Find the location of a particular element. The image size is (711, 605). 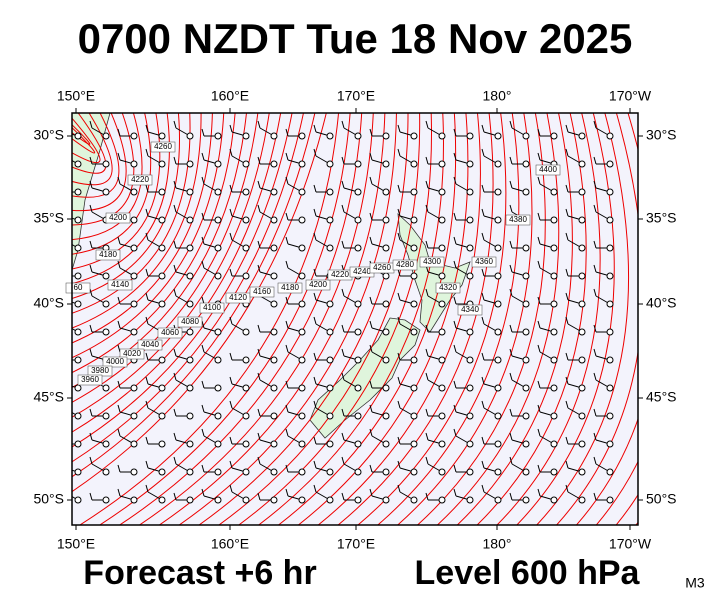

australia is located at coordinates (91, 192).